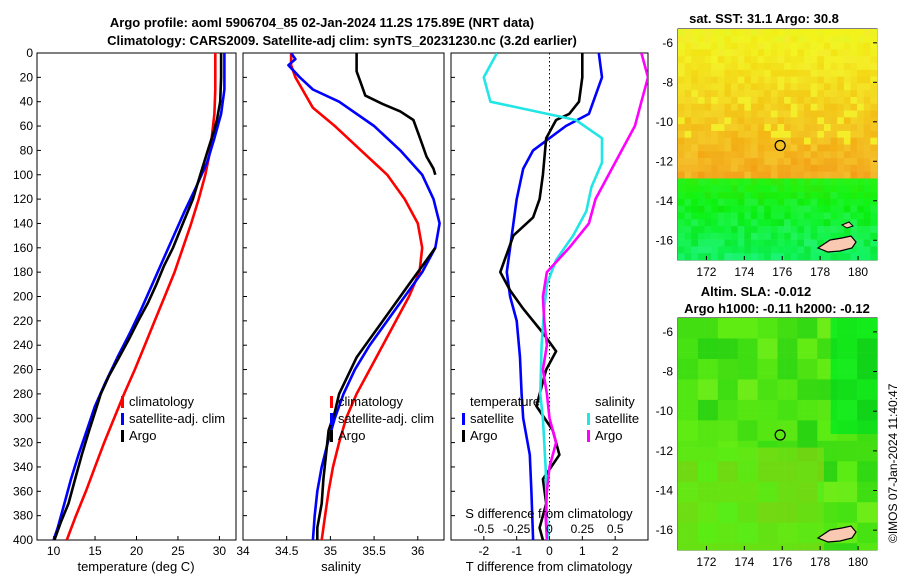 The image size is (900, 580). What do you see at coordinates (463, 419) in the screenshot?
I see `legend-swatch-t-satellite` at bounding box center [463, 419].